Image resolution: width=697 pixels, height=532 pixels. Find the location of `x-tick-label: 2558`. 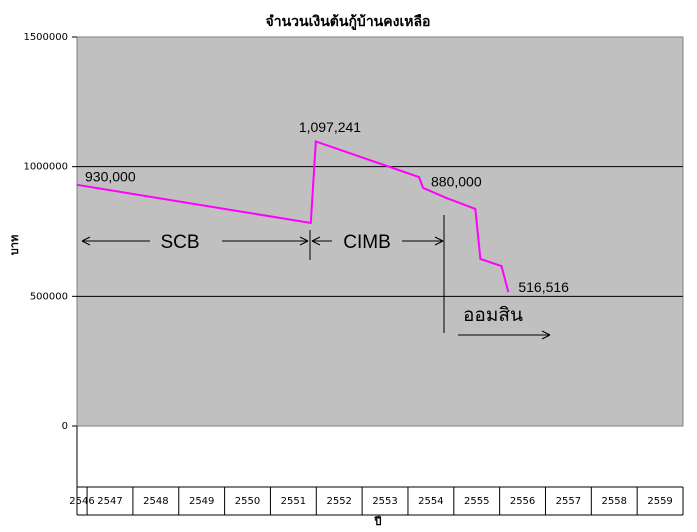

x-tick-label: 2558 is located at coordinates (614, 501).